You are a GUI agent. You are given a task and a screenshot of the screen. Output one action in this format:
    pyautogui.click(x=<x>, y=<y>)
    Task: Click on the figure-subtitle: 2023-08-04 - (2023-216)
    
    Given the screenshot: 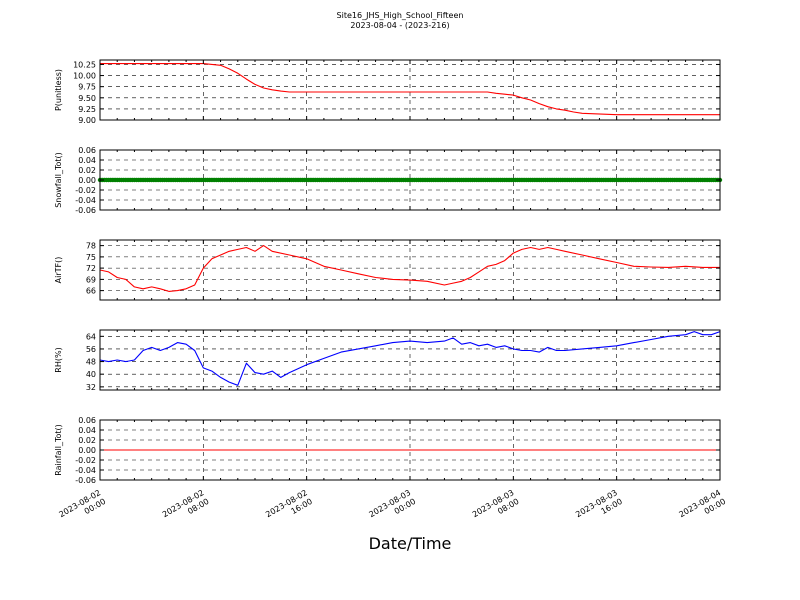 What is the action you would take?
    pyautogui.click(x=400, y=25)
    